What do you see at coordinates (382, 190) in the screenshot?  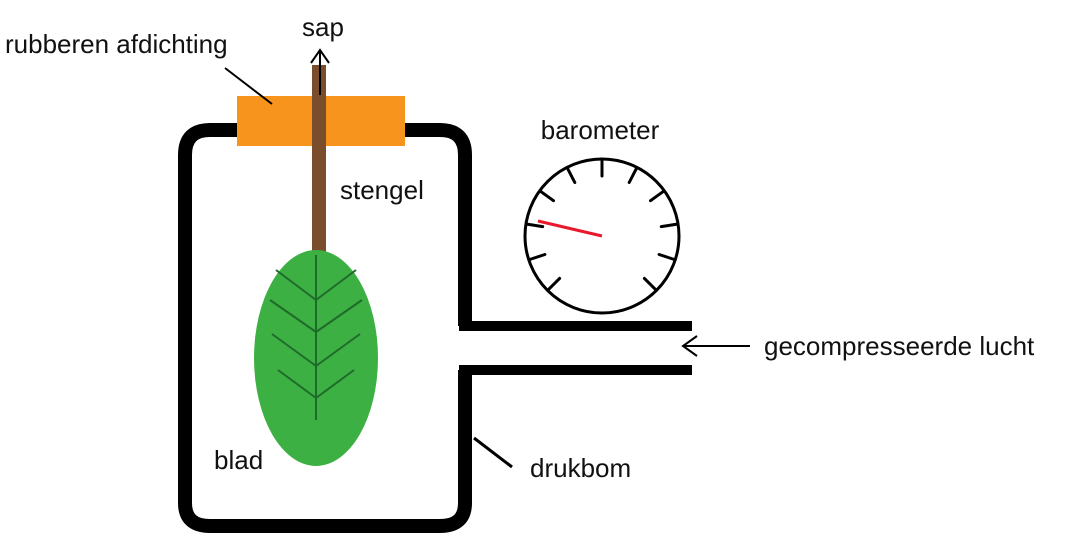 I see `label-stem: stengel` at bounding box center [382, 190].